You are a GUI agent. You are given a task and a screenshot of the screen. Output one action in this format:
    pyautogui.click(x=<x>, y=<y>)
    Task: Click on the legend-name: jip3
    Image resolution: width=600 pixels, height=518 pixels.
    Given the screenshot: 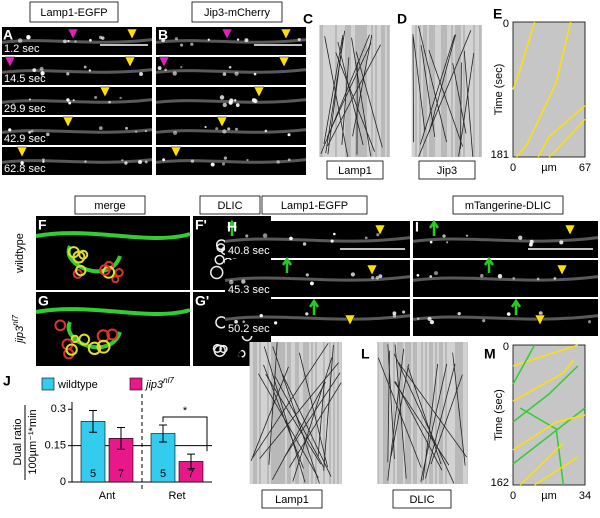 What is the action you would take?
    pyautogui.click(x=154, y=385)
    